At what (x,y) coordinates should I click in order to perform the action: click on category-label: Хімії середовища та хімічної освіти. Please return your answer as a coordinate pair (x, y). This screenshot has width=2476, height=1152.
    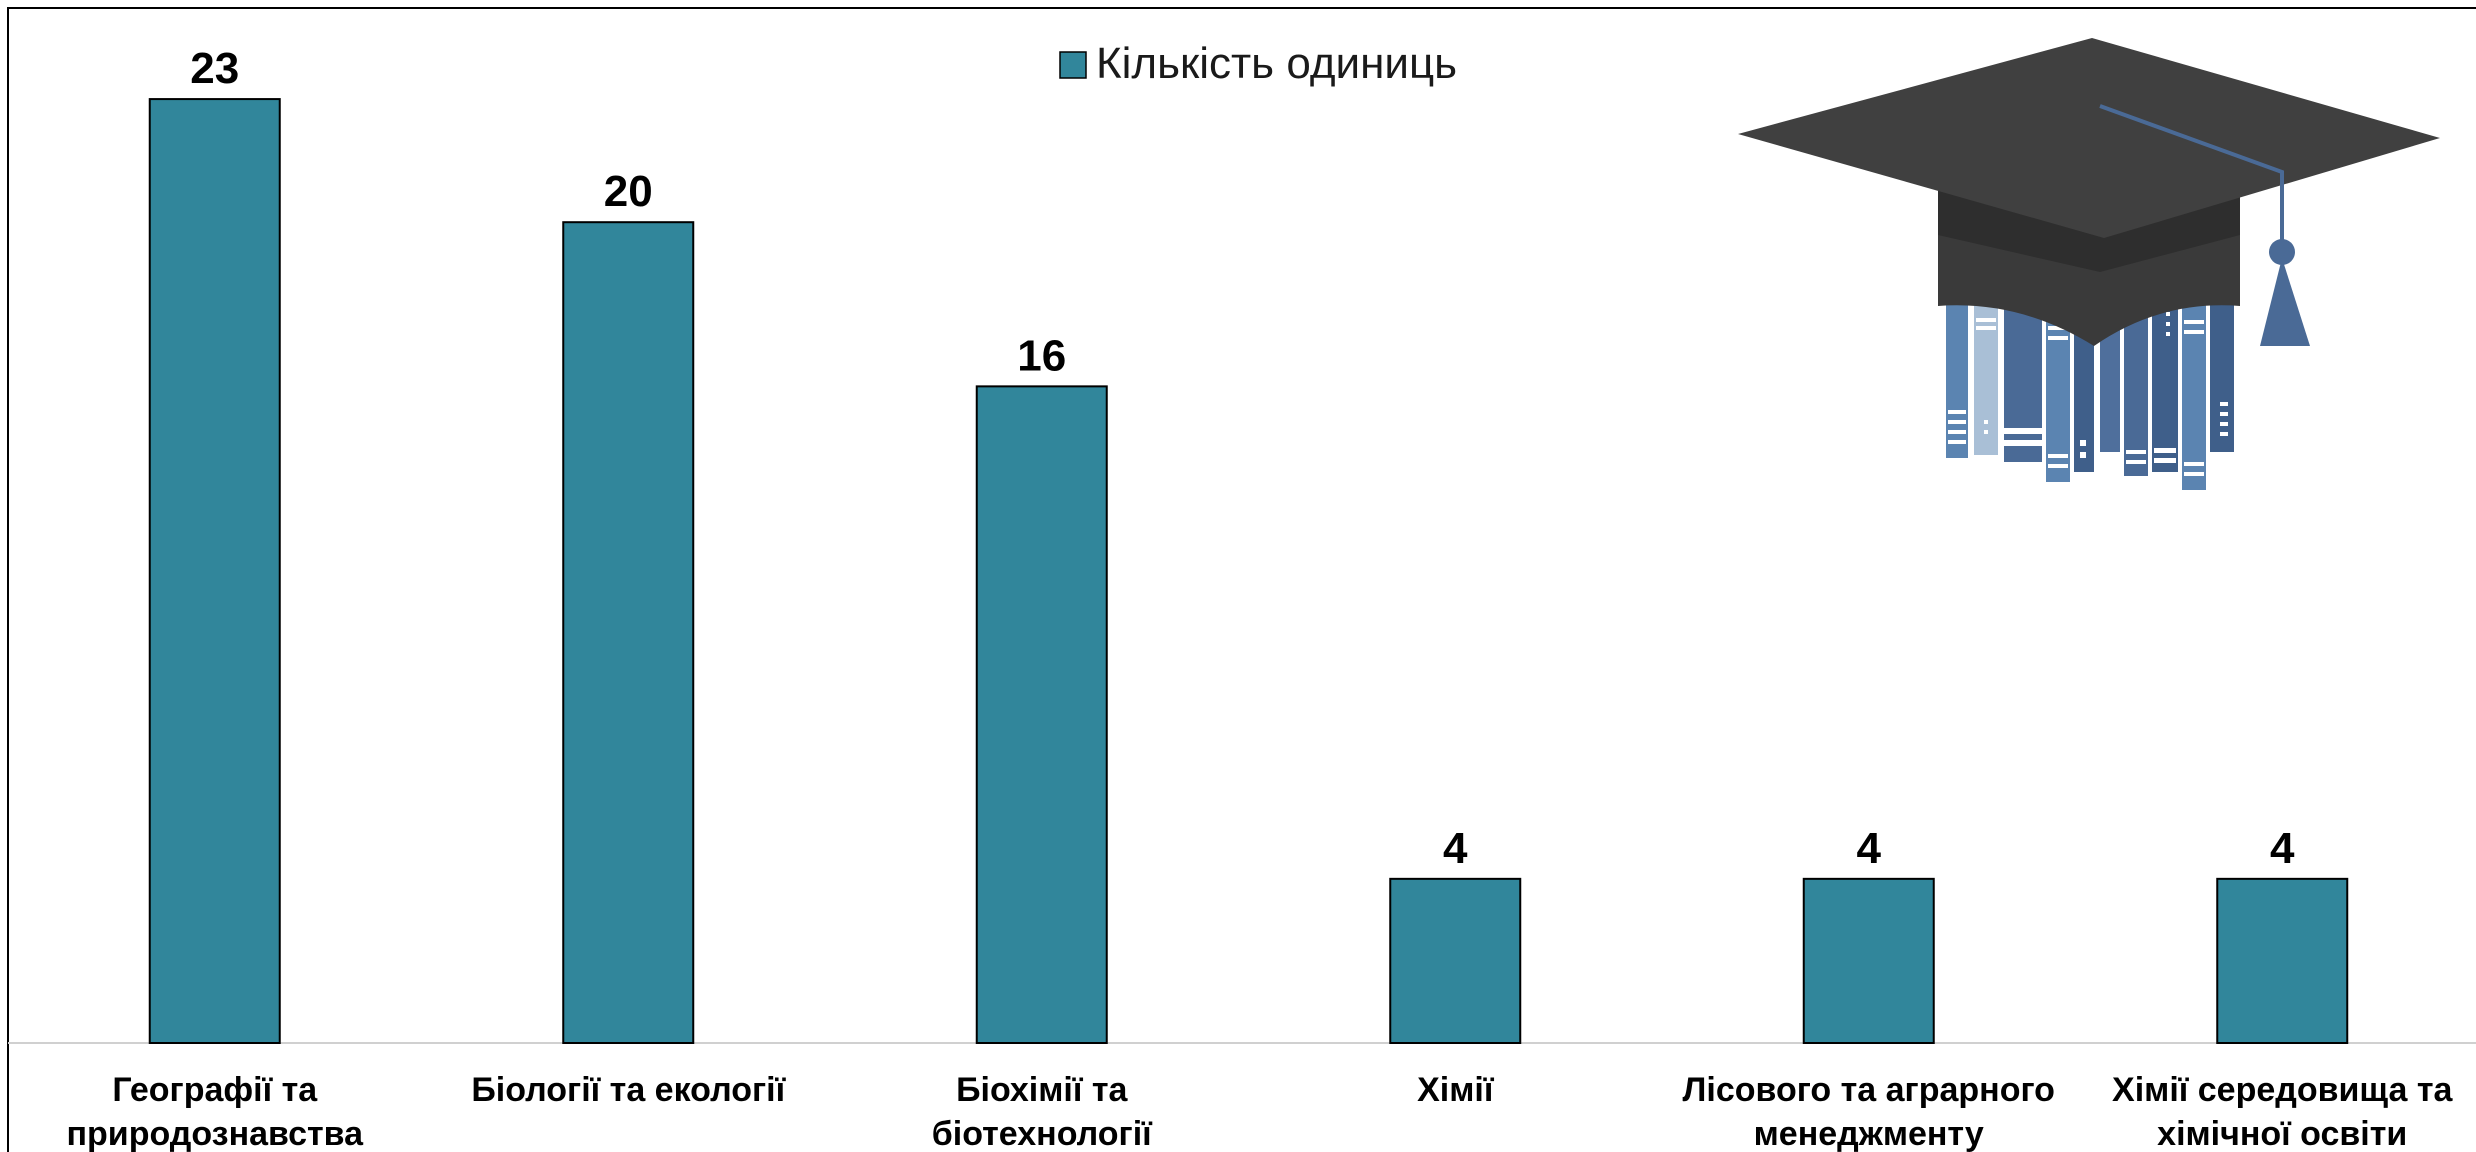
    Looking at the image, I should click on (2282, 1111).